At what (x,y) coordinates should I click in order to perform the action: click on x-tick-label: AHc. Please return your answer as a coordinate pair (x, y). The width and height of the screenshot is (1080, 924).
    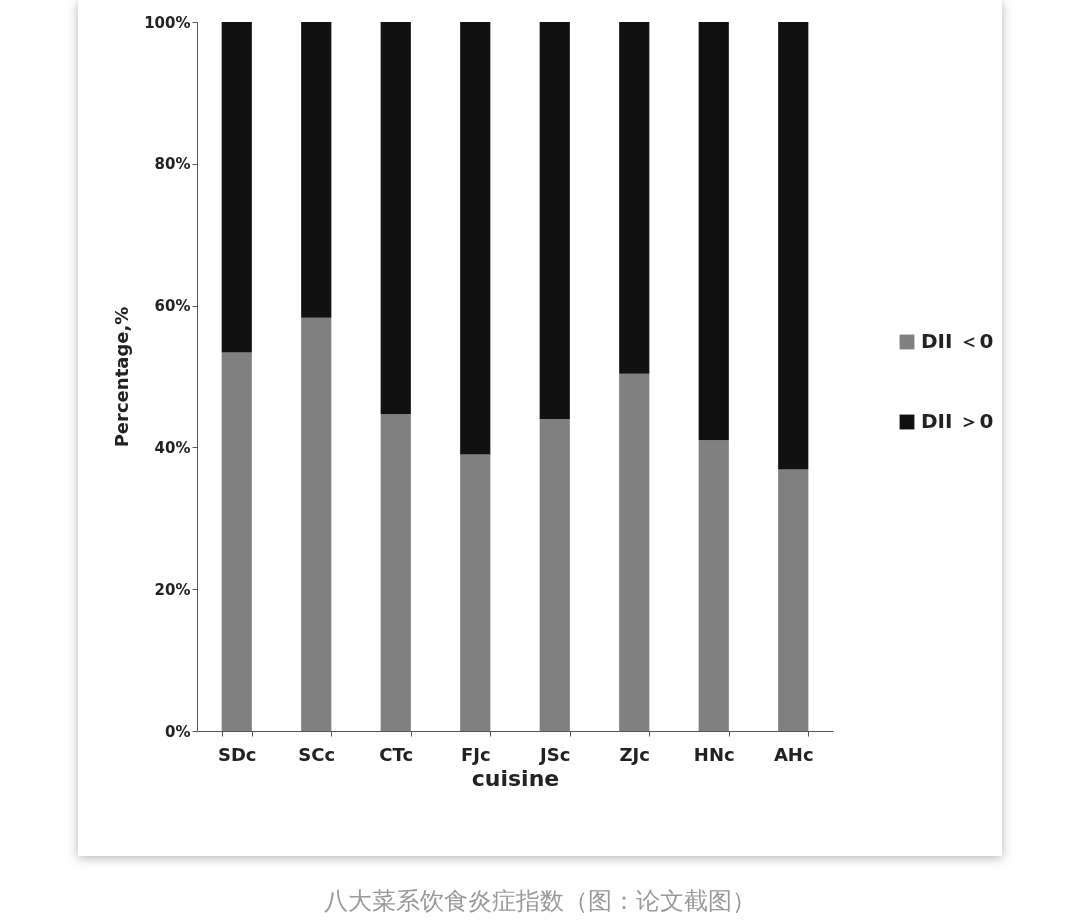
    Looking at the image, I should click on (793, 754).